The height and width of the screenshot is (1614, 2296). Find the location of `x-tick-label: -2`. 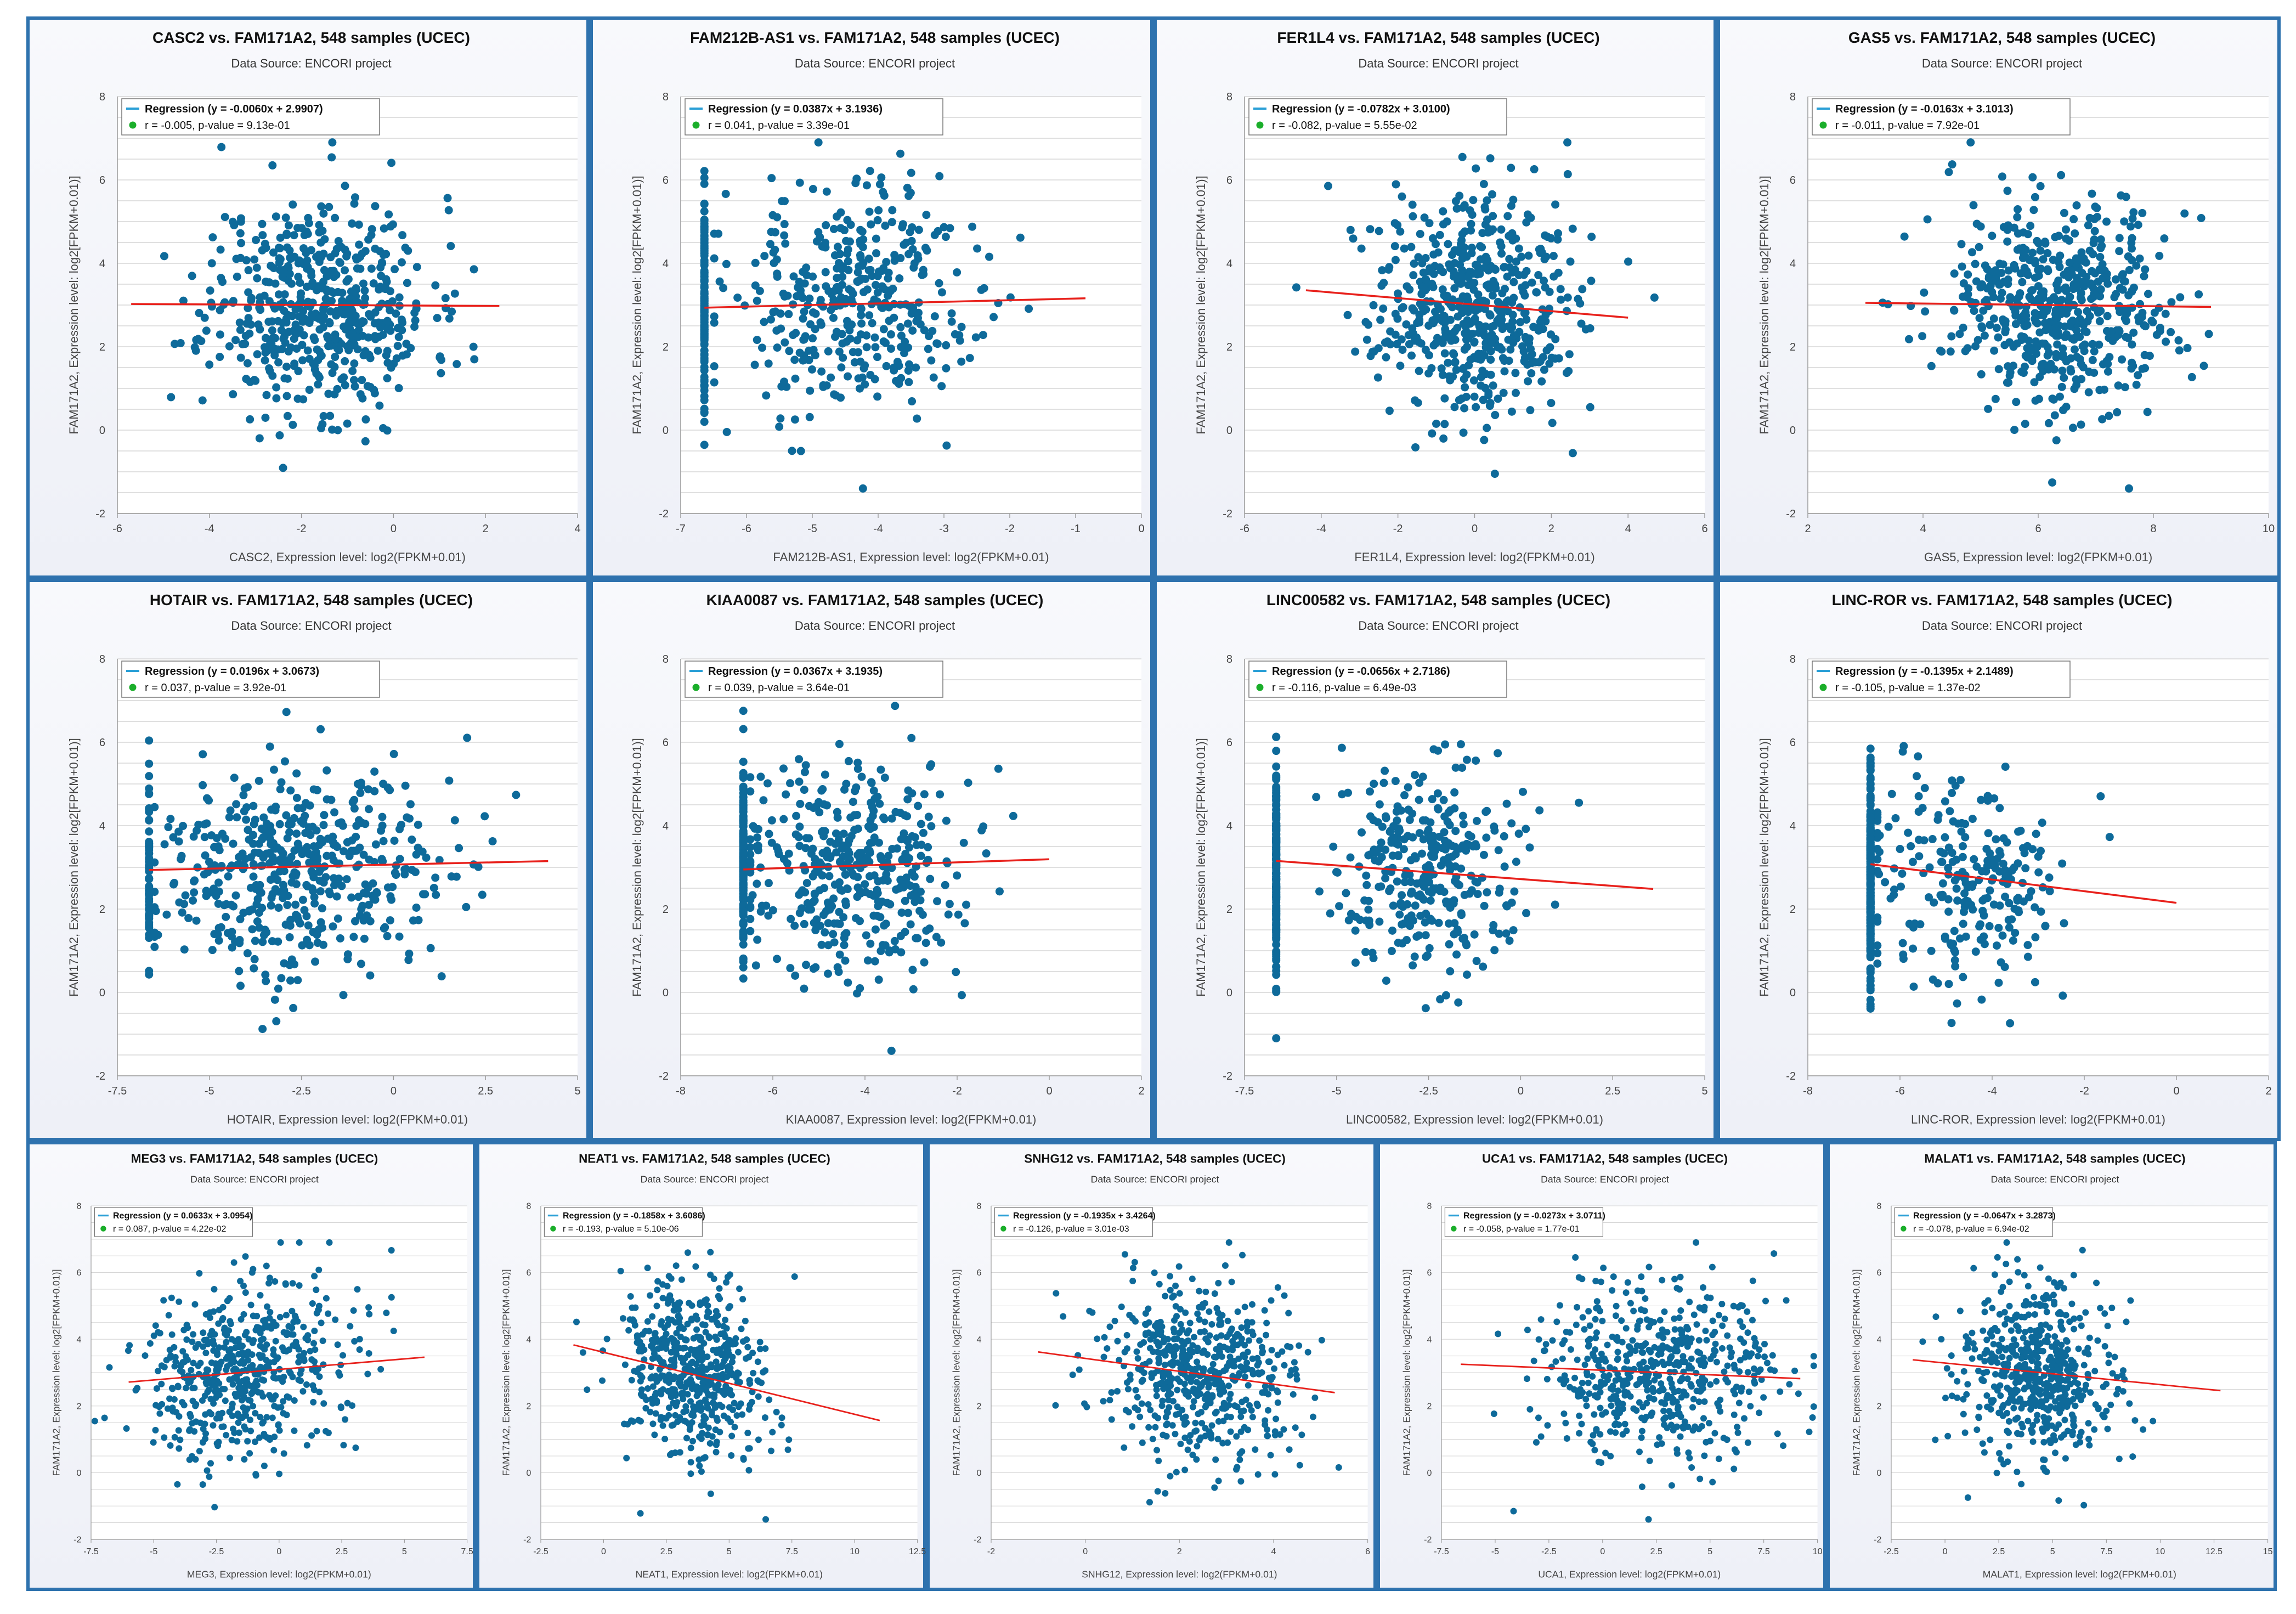

x-tick-label: -2 is located at coordinates (957, 1091).